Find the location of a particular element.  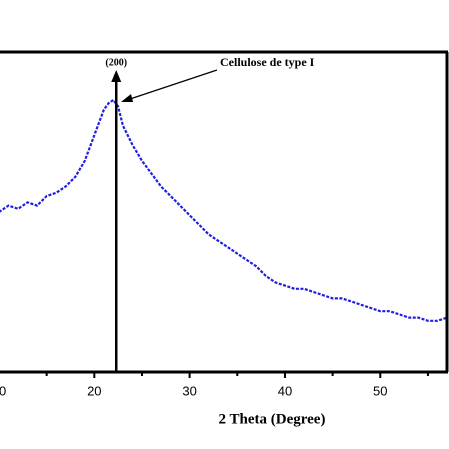

x-tick-label: 30 is located at coordinates (189, 390).